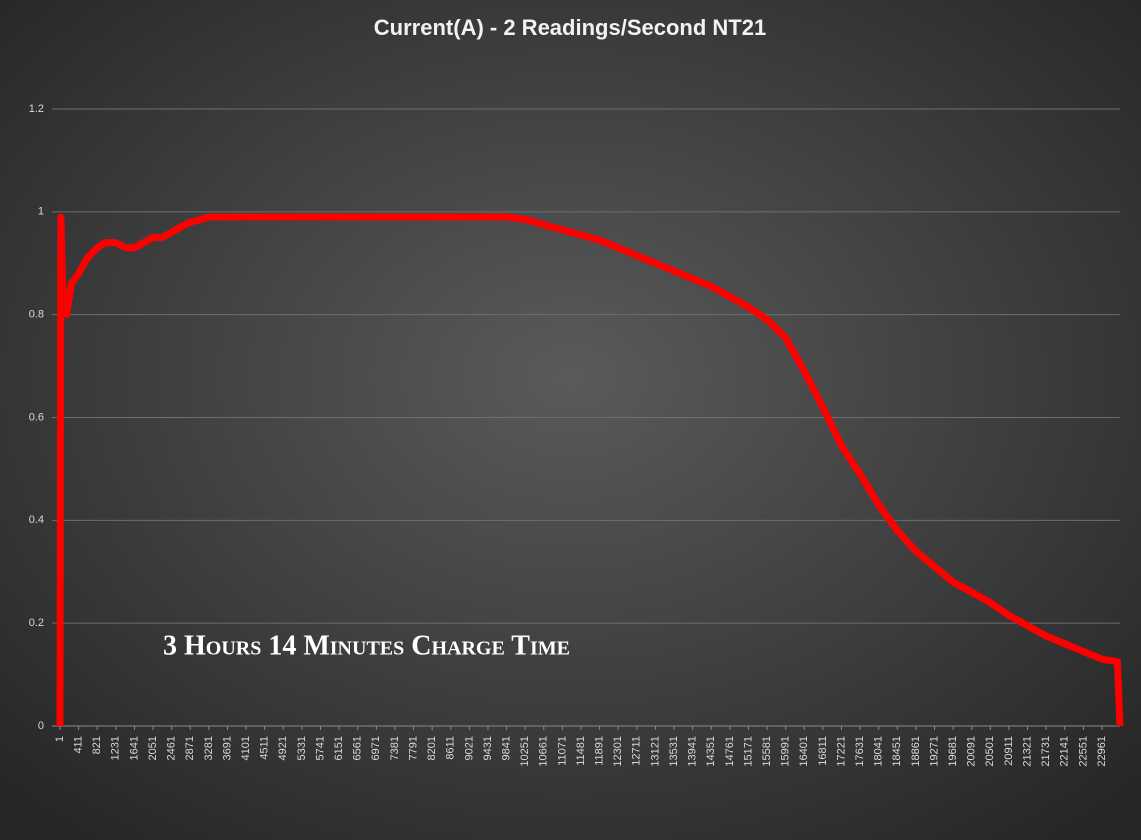 The width and height of the screenshot is (1141, 840). What do you see at coordinates (246, 748) in the screenshot?
I see `x-tick-label: 4101` at bounding box center [246, 748].